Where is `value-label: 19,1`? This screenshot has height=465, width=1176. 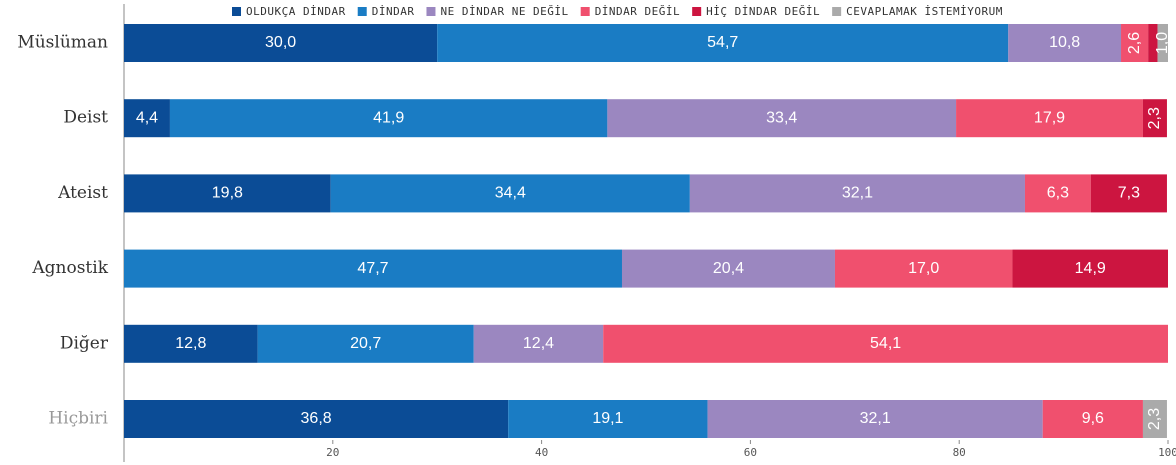 value-label: 19,1 is located at coordinates (607, 418).